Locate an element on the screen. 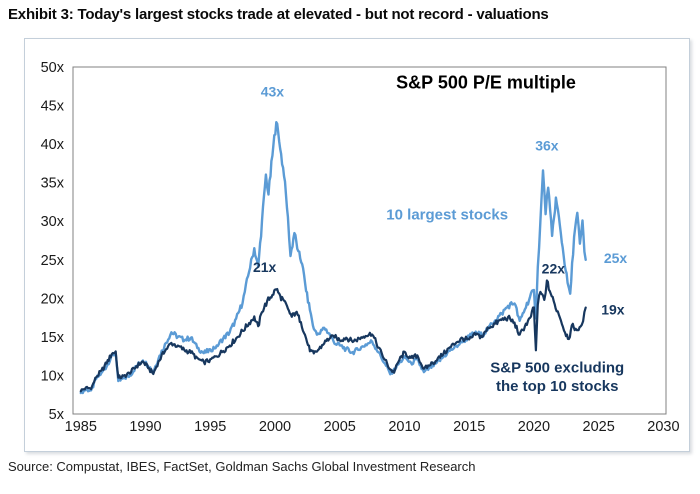 This screenshot has width=700, height=494. y-tick-15x: 15x is located at coordinates (53, 338).